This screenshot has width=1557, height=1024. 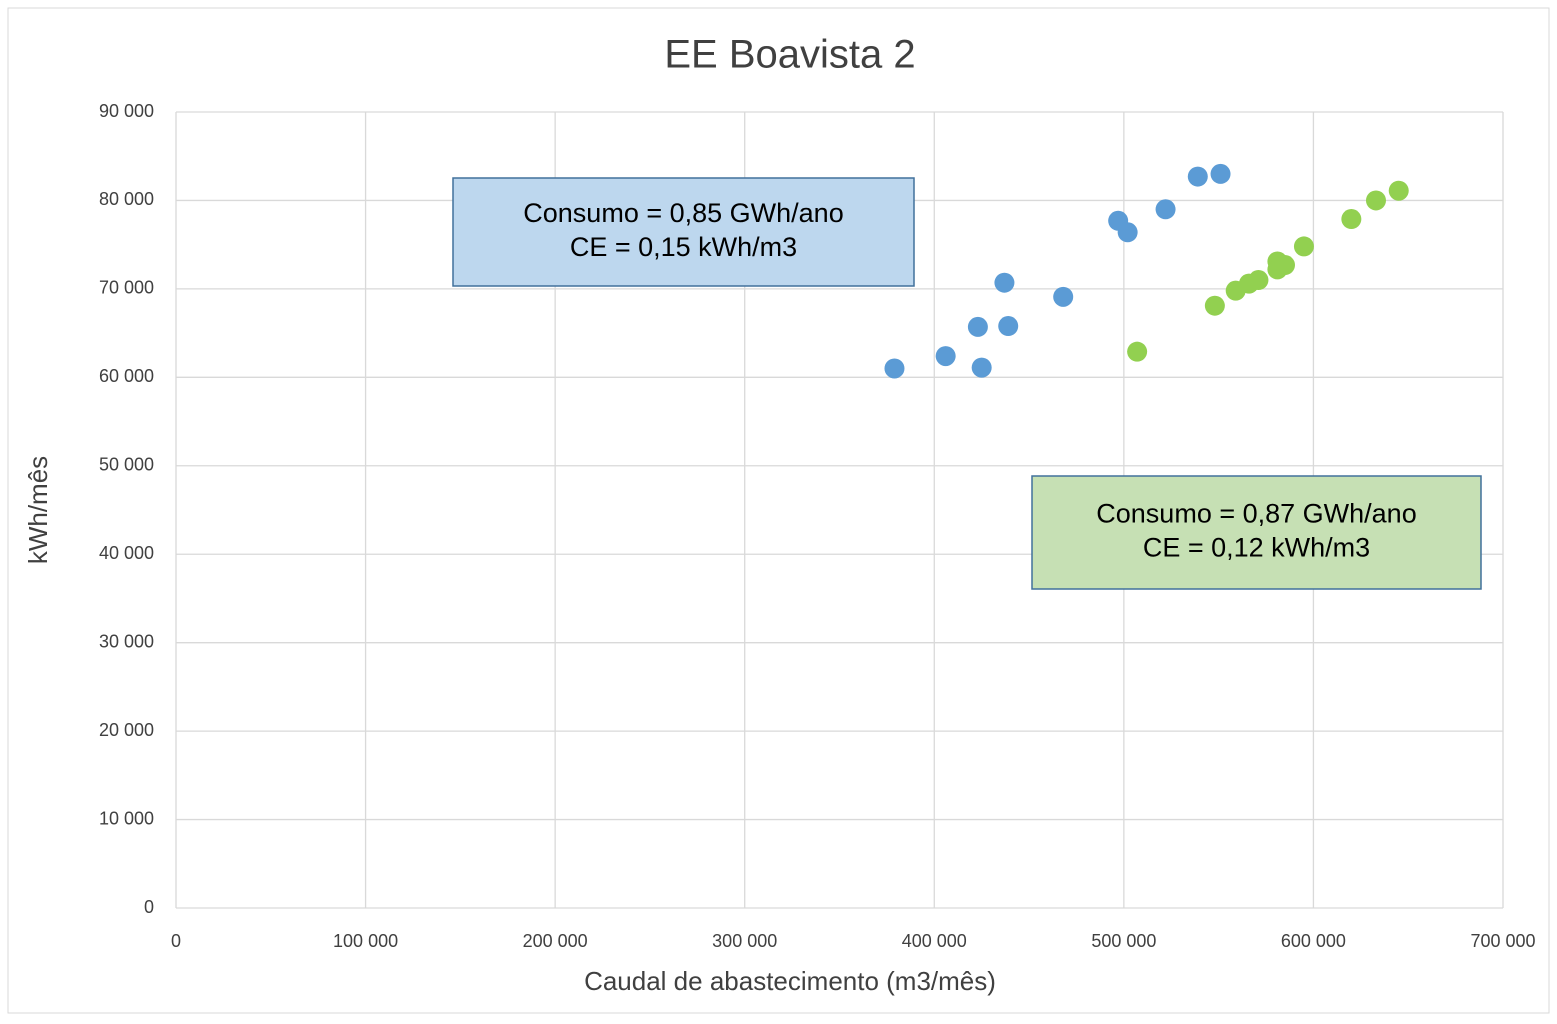 What do you see at coordinates (126, 199) in the screenshot?
I see `y-tick-label: 80 000` at bounding box center [126, 199].